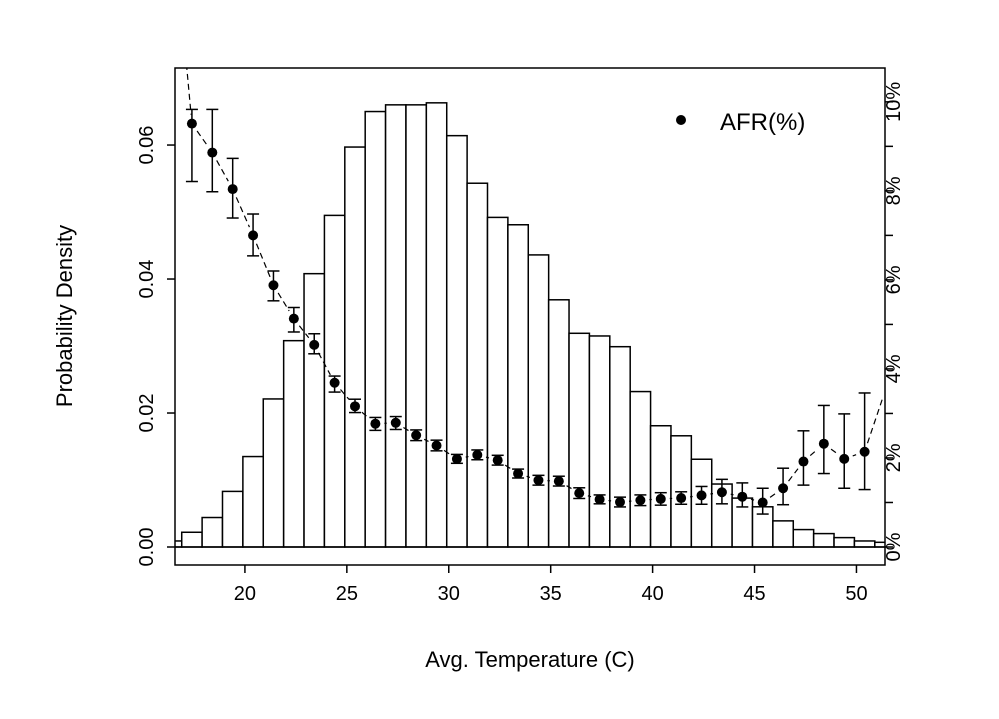 The image size is (999, 719). What do you see at coordinates (894, 368) in the screenshot?
I see `y2-tick-label: 4%` at bounding box center [894, 368].